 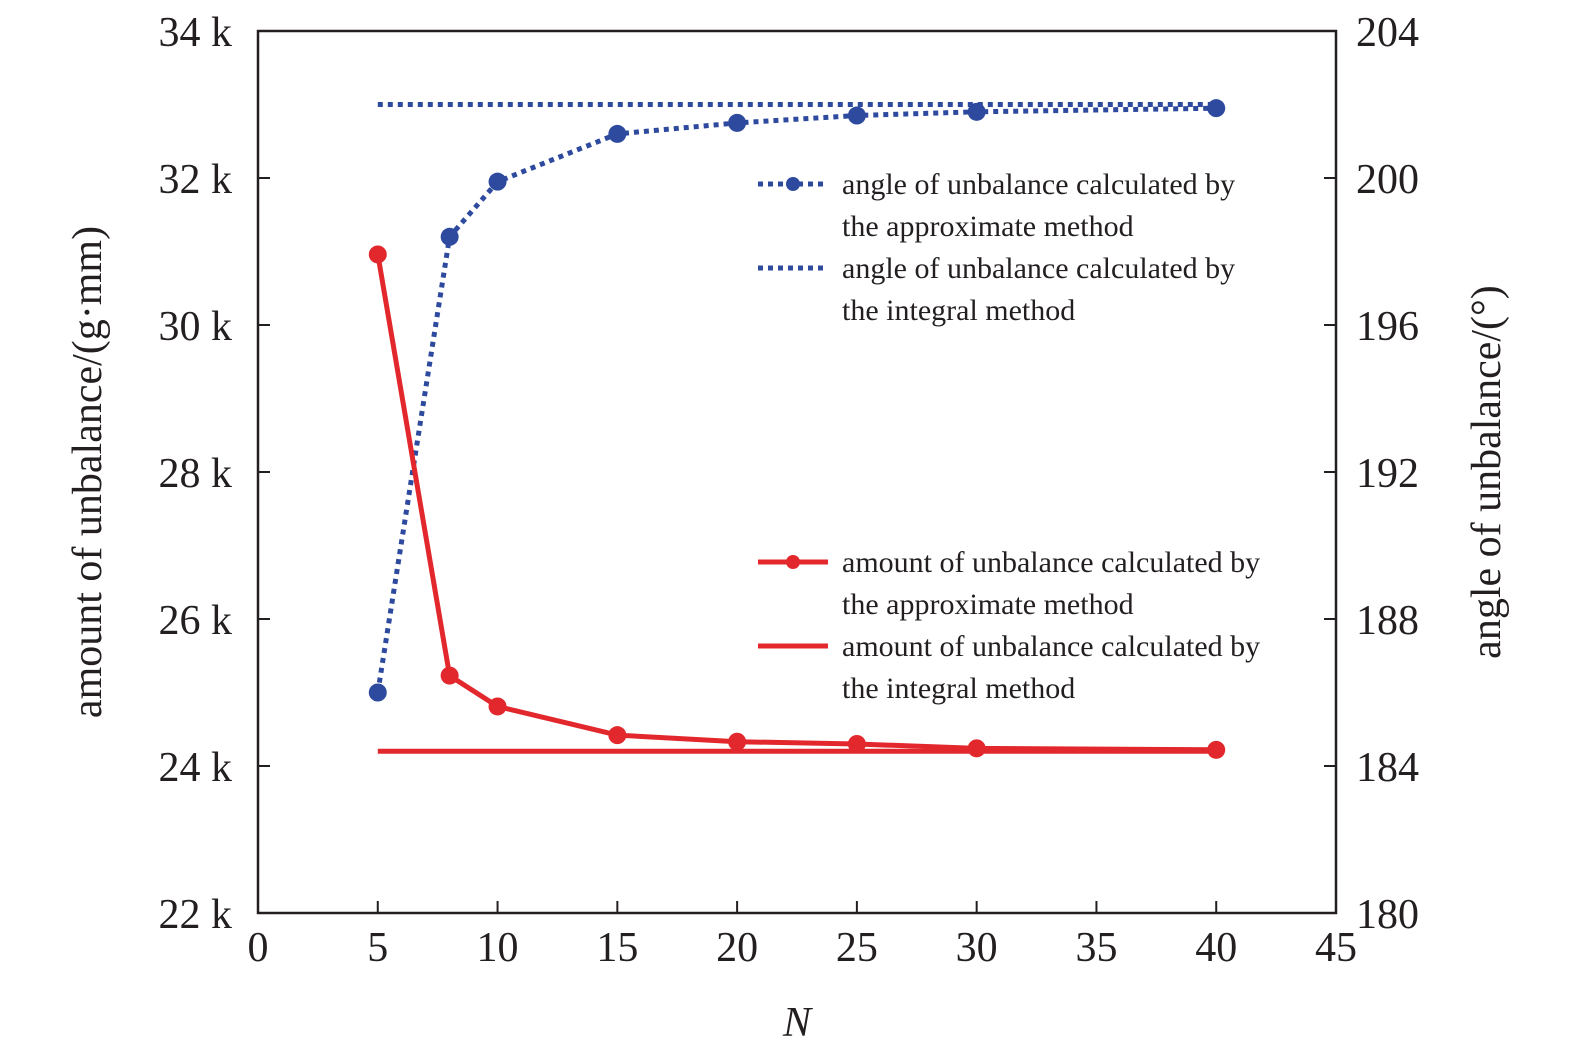 What do you see at coordinates (258, 948) in the screenshot?
I see `x-tick-label: 0` at bounding box center [258, 948].